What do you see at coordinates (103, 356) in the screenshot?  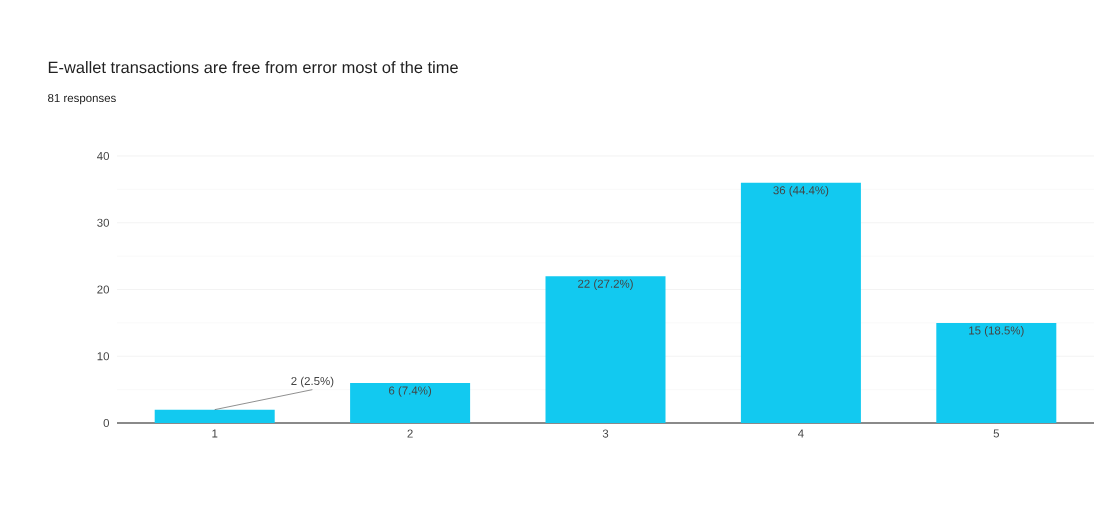 I see `y-tick-label: 10` at bounding box center [103, 356].